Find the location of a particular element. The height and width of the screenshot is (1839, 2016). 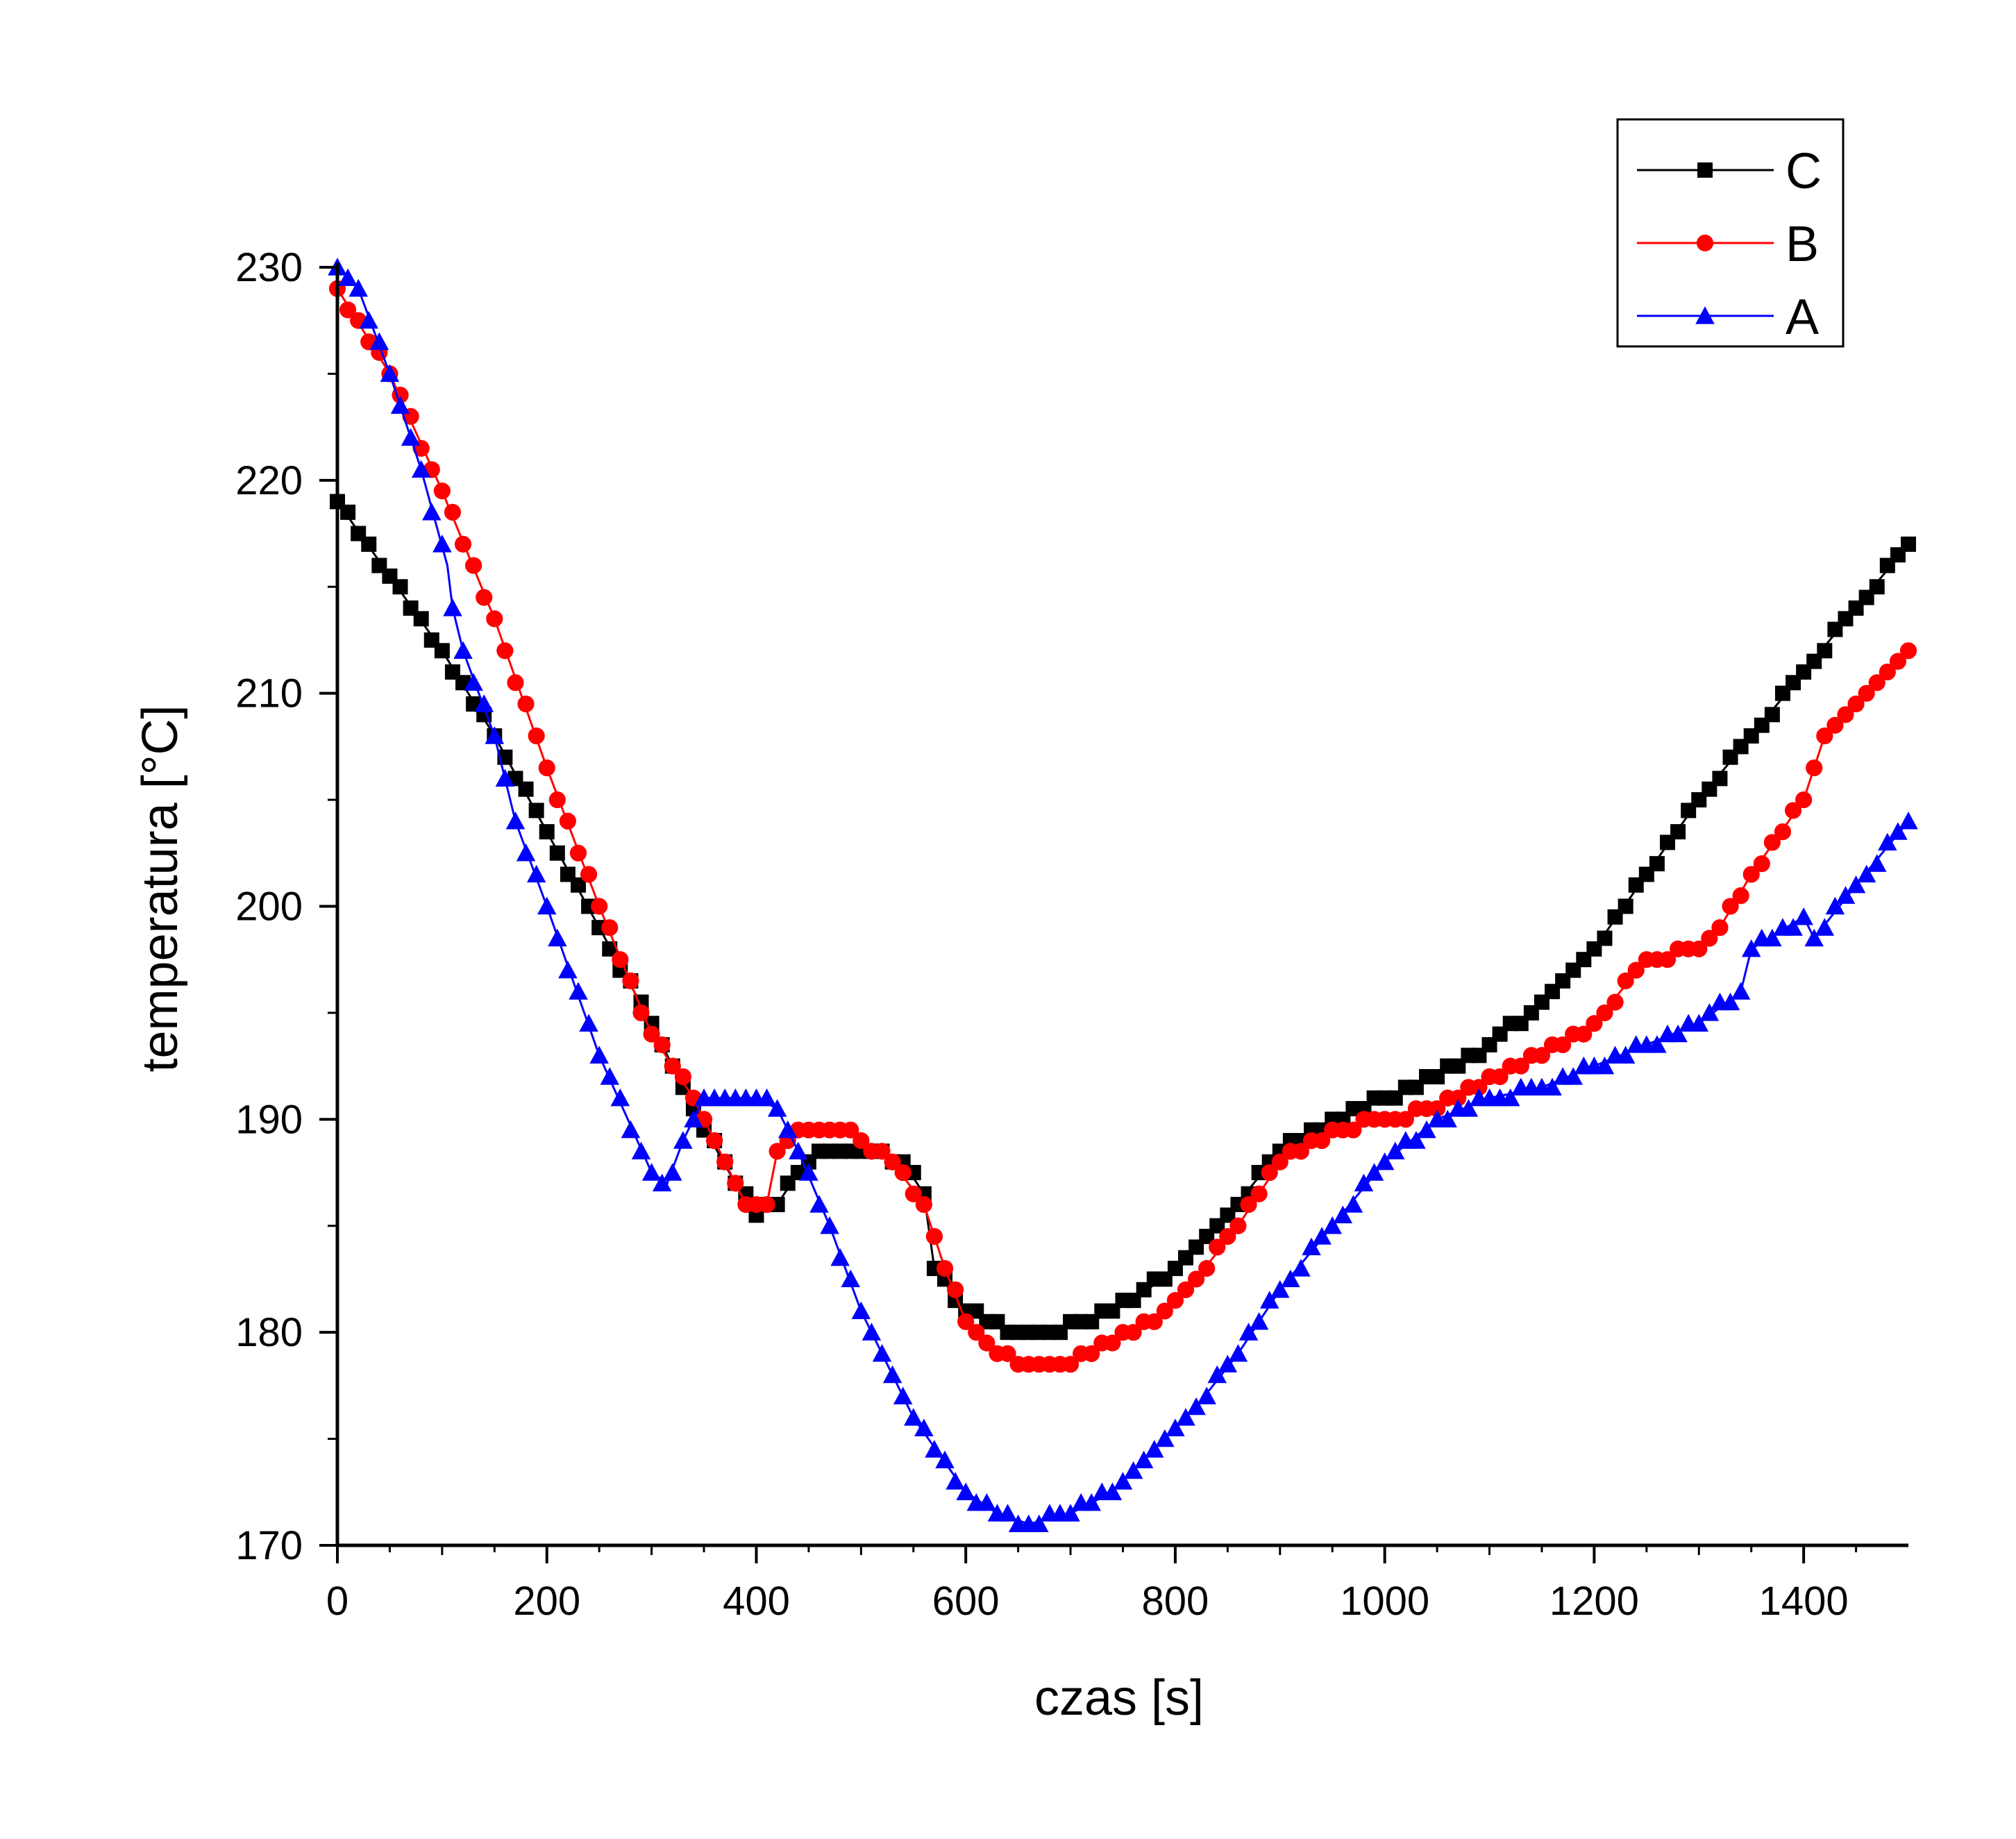

legend-box is located at coordinates (1730, 233).